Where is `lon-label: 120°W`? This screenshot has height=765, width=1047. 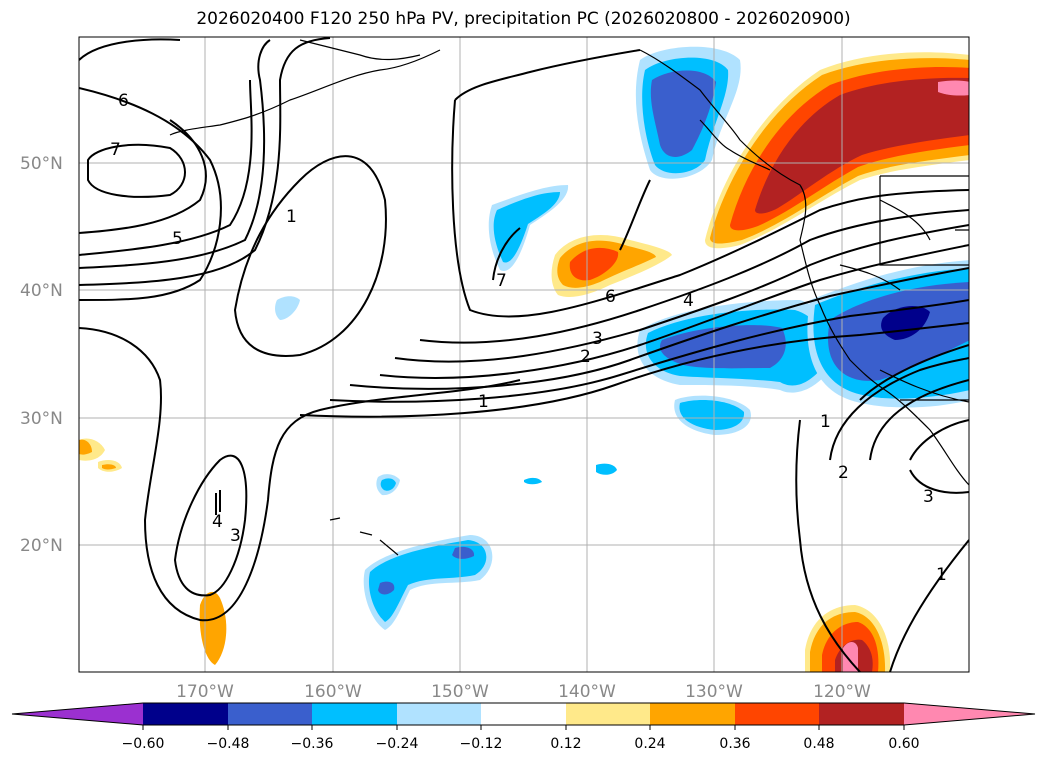
lon-label: 120°W is located at coordinates (842, 692).